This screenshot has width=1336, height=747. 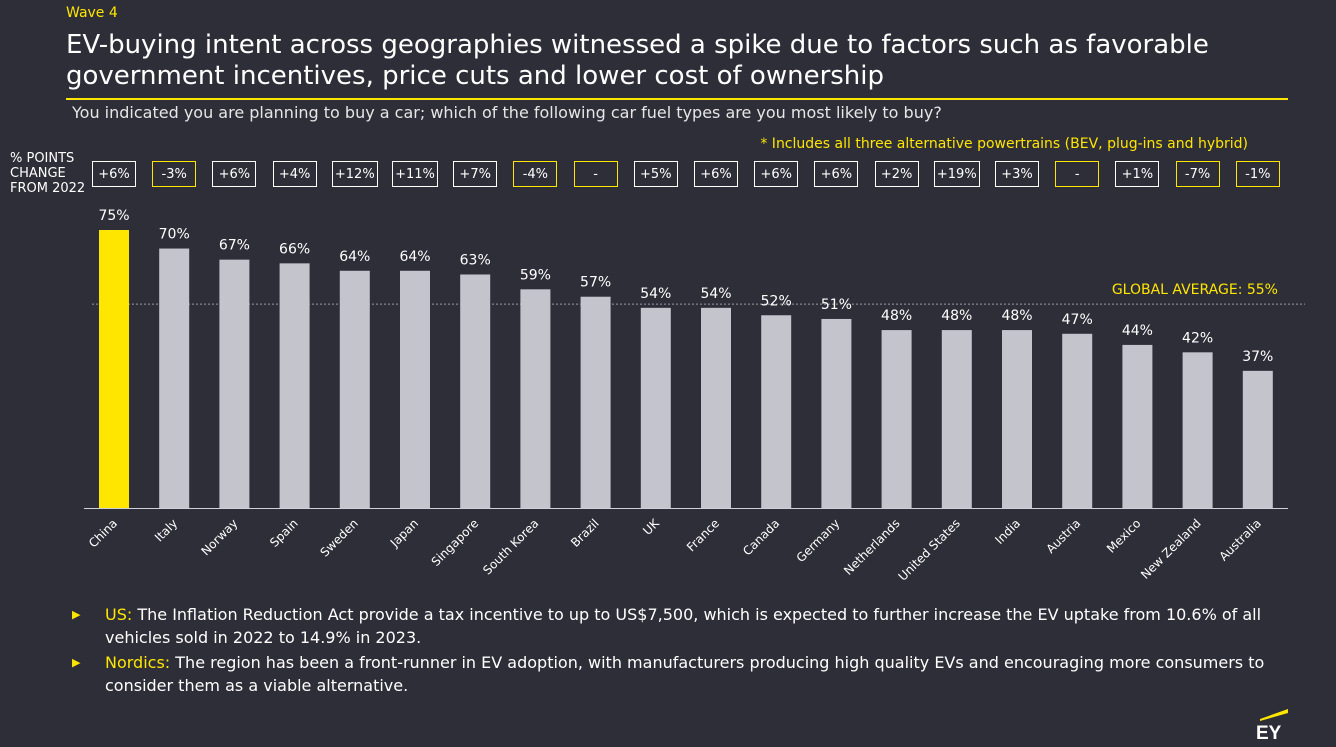 What do you see at coordinates (1197, 174) in the screenshot?
I see `change-badge: -7%` at bounding box center [1197, 174].